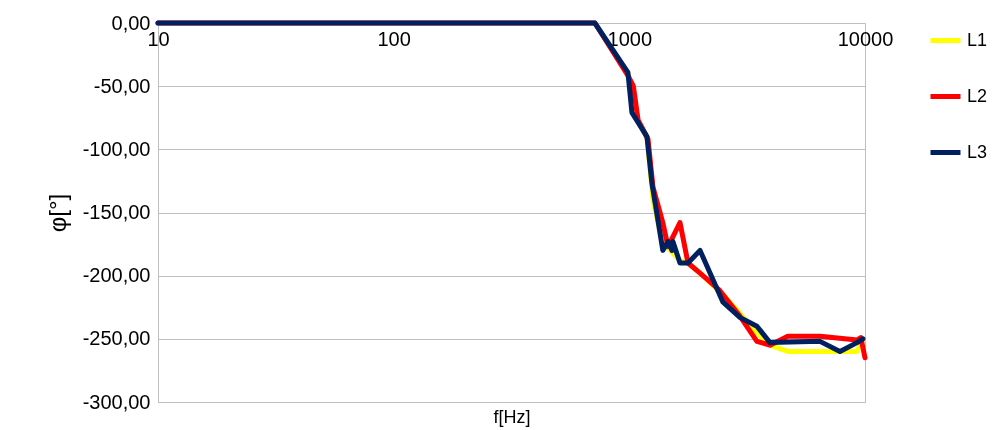  Describe the element at coordinates (116, 275) in the screenshot. I see `y-tick-label: -200,00` at that location.